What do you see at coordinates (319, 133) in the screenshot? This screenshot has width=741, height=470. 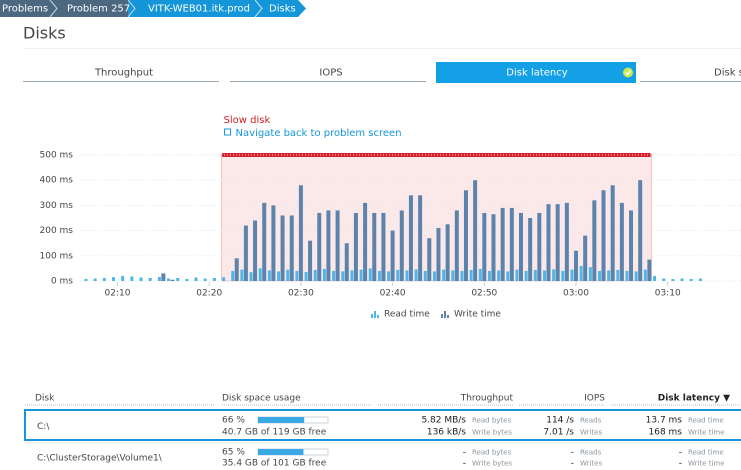 I see `link: Navigate back to problem screen` at bounding box center [319, 133].